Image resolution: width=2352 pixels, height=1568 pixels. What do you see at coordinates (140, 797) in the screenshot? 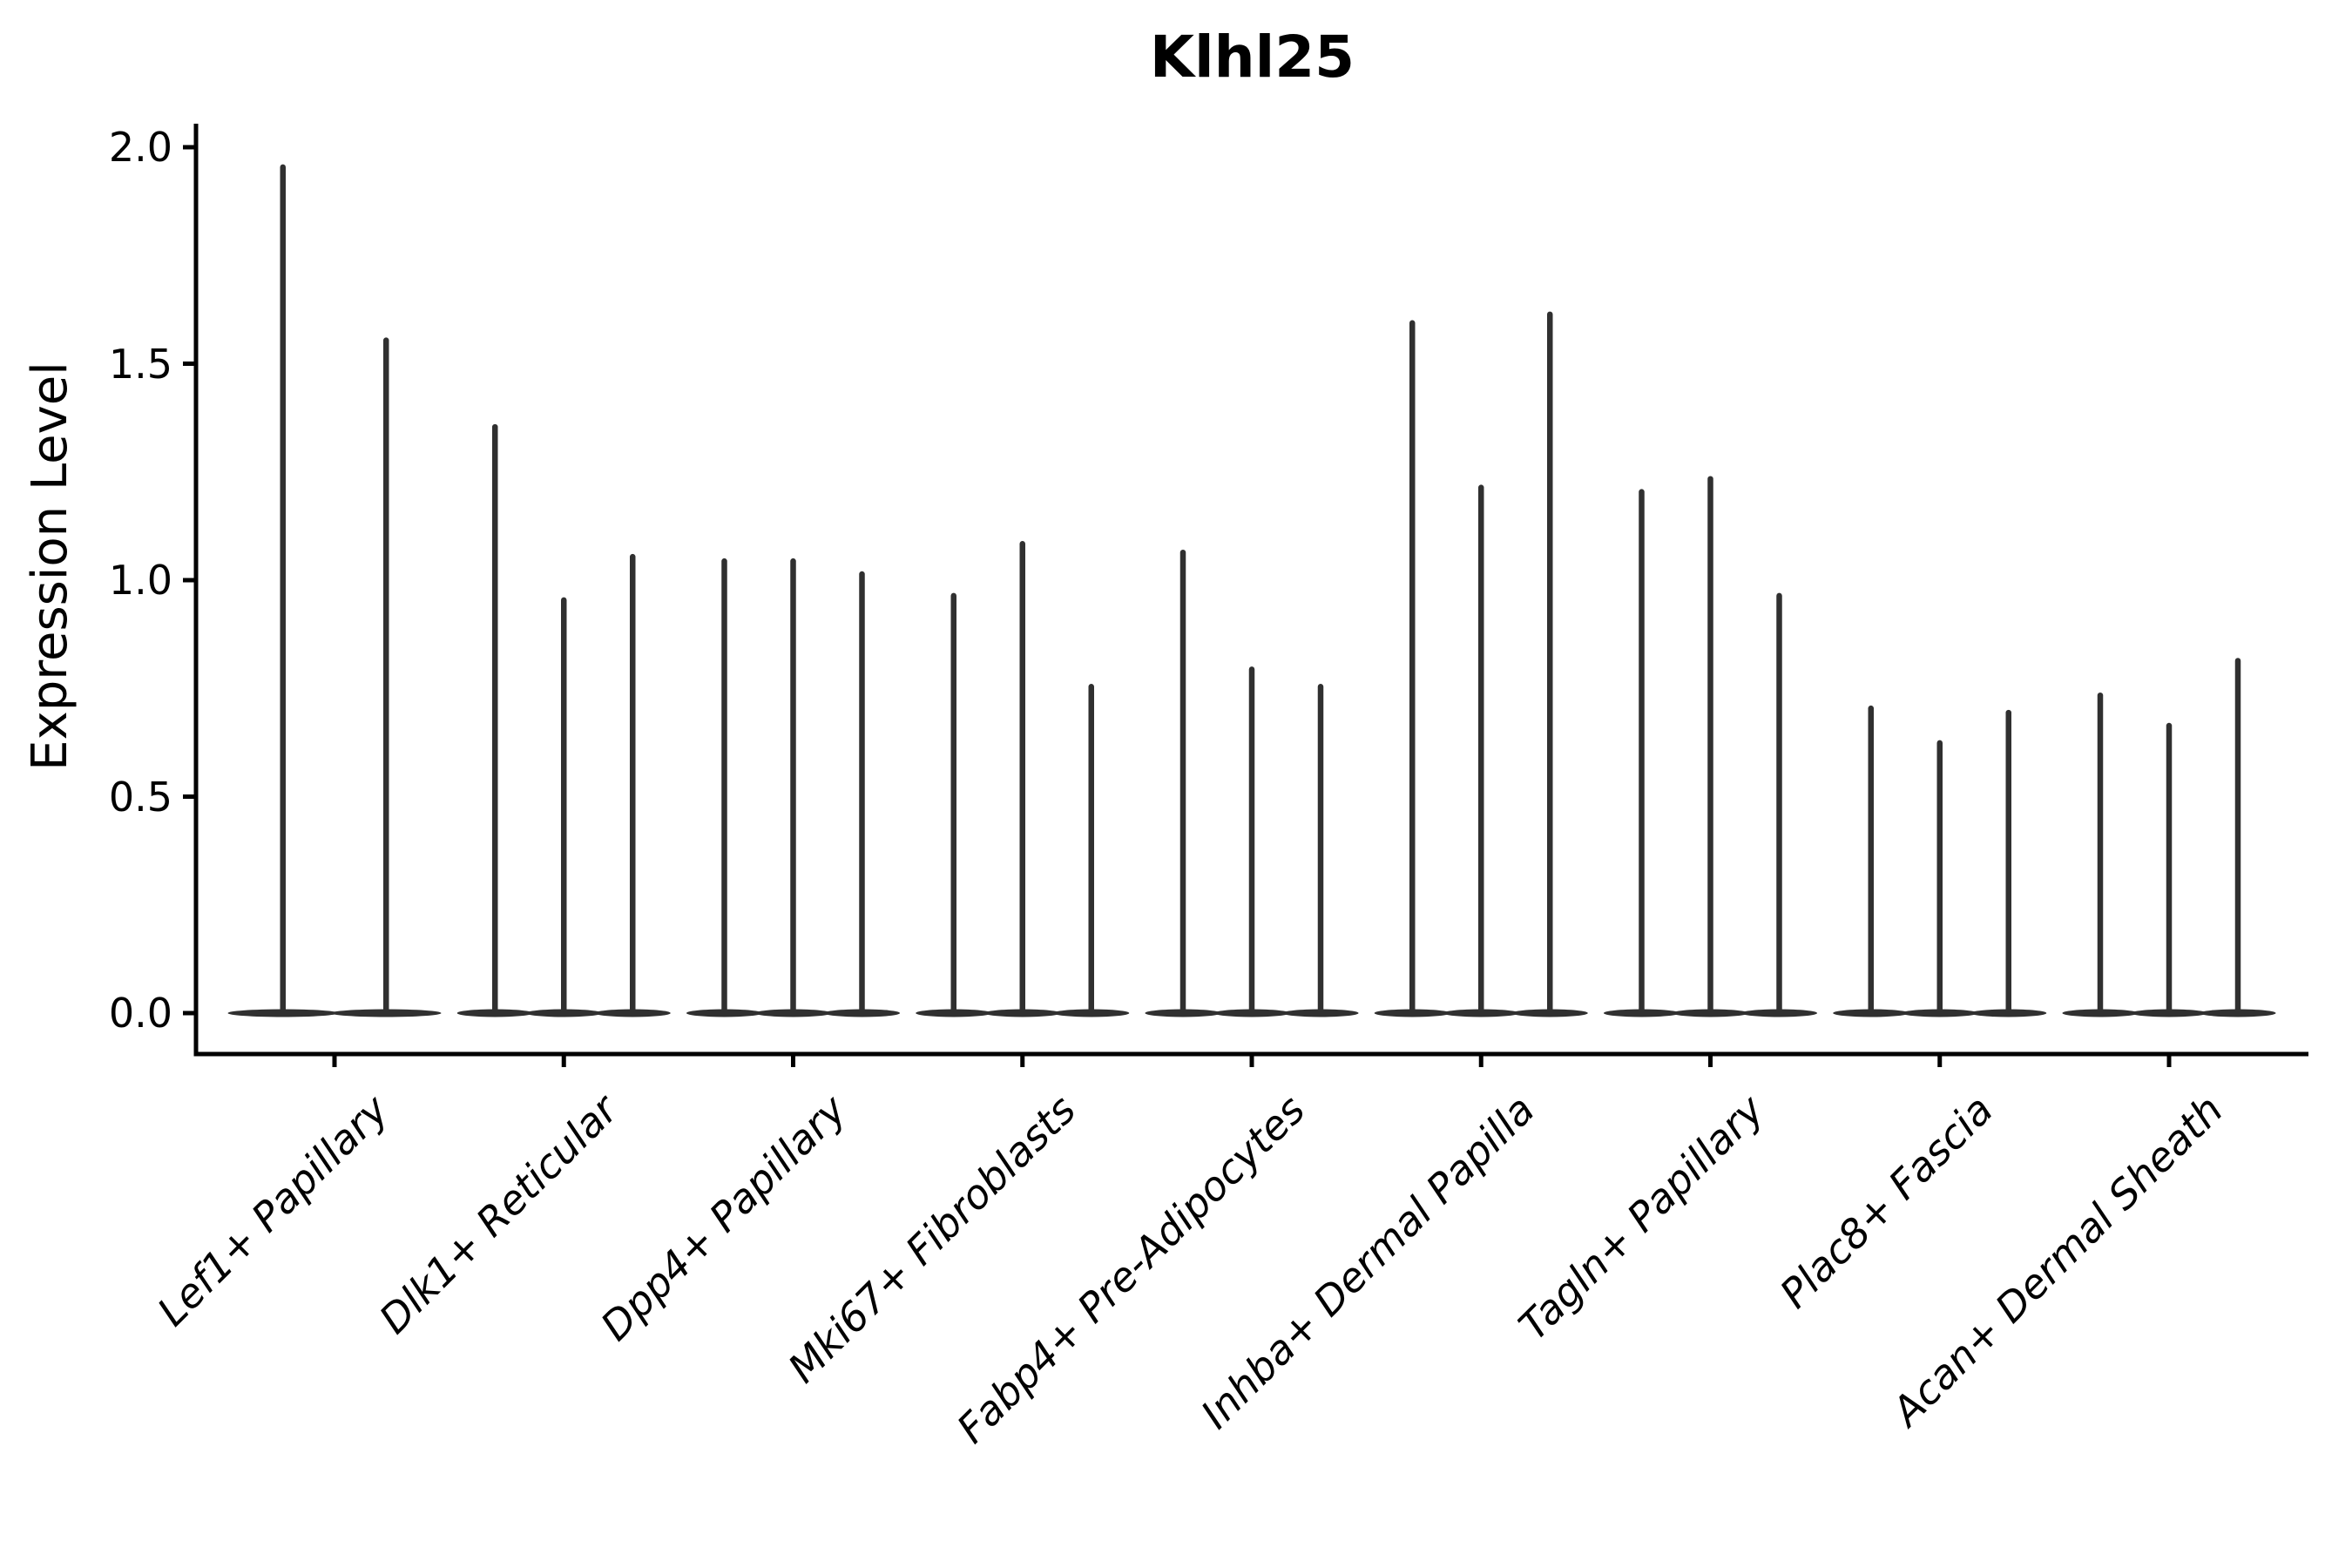
I see `y-tick-label: 0.5` at bounding box center [140, 797].